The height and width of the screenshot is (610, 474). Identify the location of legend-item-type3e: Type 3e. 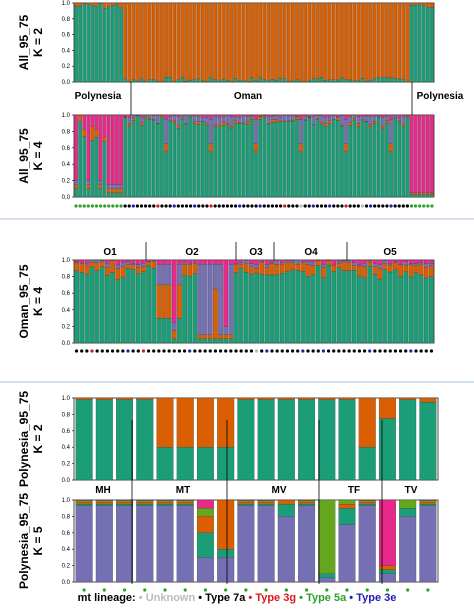
(376, 598).